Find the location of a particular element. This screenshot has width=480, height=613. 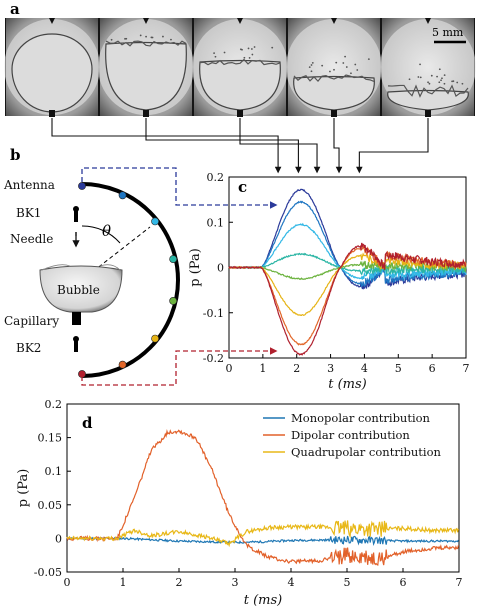

bubble-label: Bubble is located at coordinates (78, 290).